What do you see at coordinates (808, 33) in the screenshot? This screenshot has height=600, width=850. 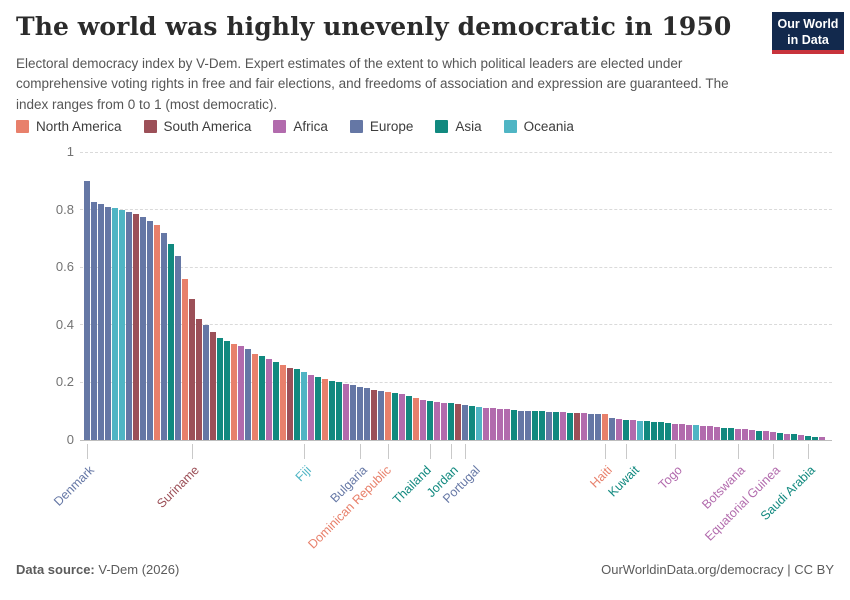 I see `owid-logo: Our World in Data` at bounding box center [808, 33].